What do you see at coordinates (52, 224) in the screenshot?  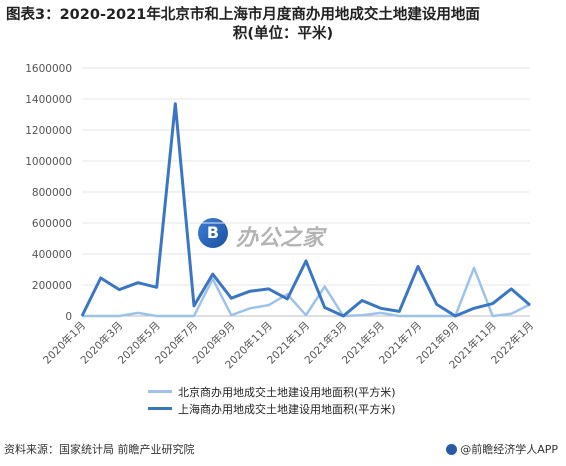 I see `y-tick-label: 600000` at bounding box center [52, 224].